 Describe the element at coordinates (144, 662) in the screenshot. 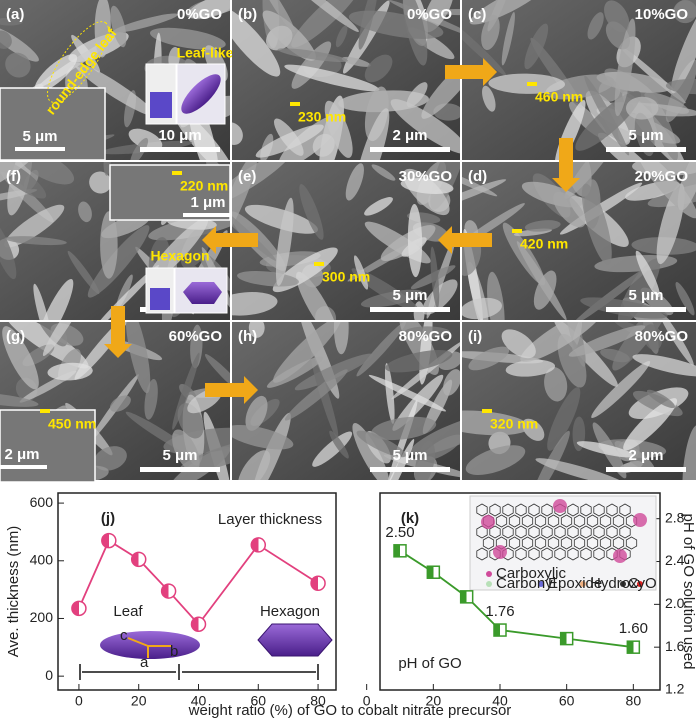

I see `annotation: a` at that location.